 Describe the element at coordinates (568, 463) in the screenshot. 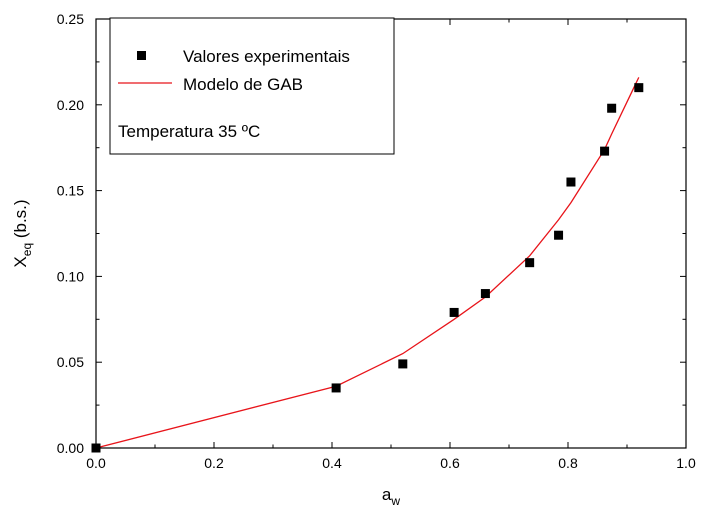

I see `x-tick-label: 0.8` at that location.